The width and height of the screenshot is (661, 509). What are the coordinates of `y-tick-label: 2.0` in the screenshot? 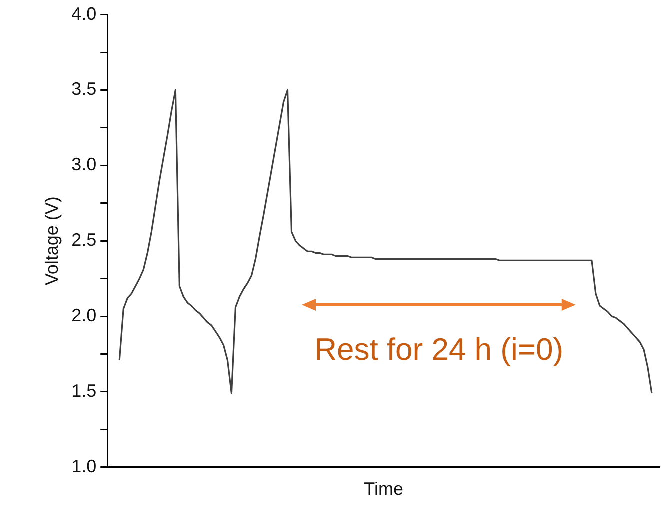 It's located at (84, 316).